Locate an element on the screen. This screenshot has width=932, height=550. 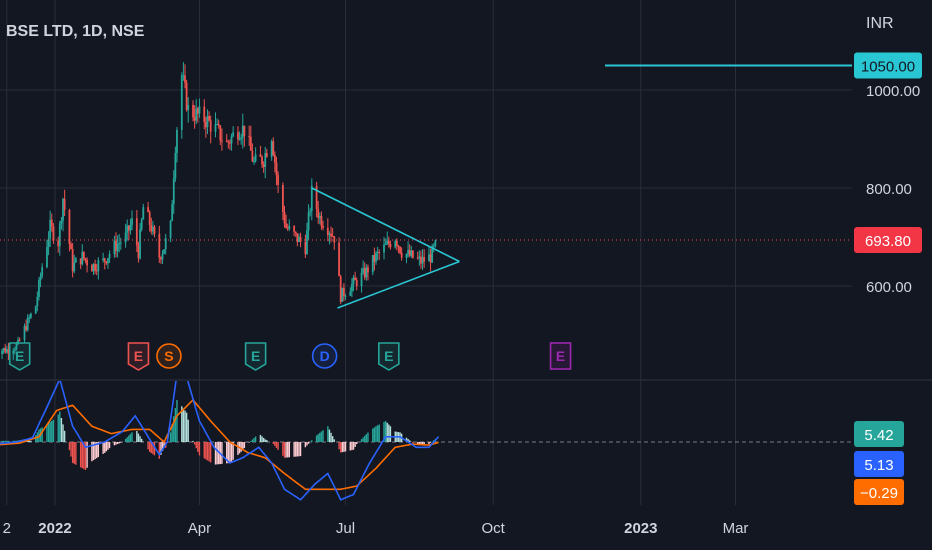
time-tick-label: 2022 is located at coordinates (54, 528).